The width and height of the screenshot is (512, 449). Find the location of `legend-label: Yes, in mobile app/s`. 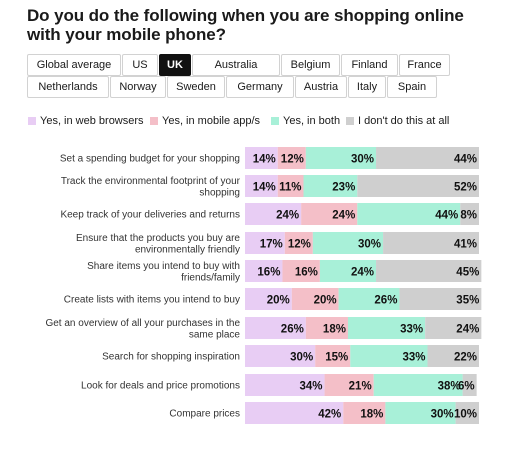

legend-label: Yes, in mobile app/s is located at coordinates (211, 121).